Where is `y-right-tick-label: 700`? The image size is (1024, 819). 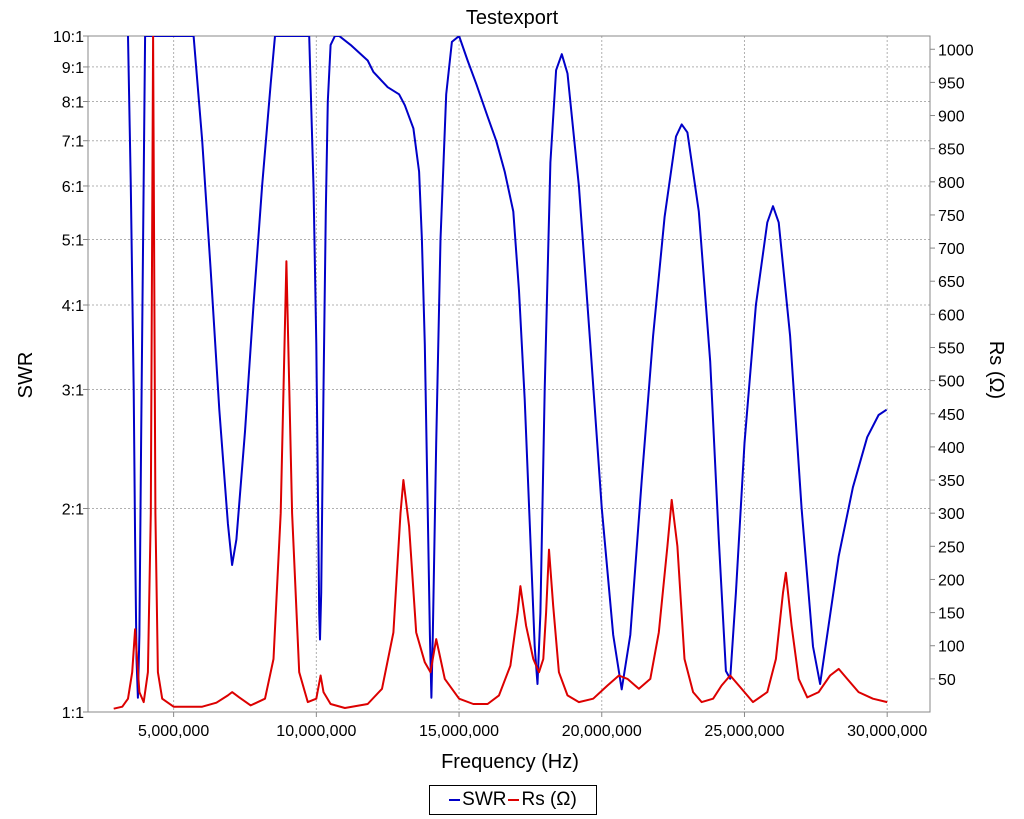
y-right-tick-label: 700 is located at coordinates (951, 249).